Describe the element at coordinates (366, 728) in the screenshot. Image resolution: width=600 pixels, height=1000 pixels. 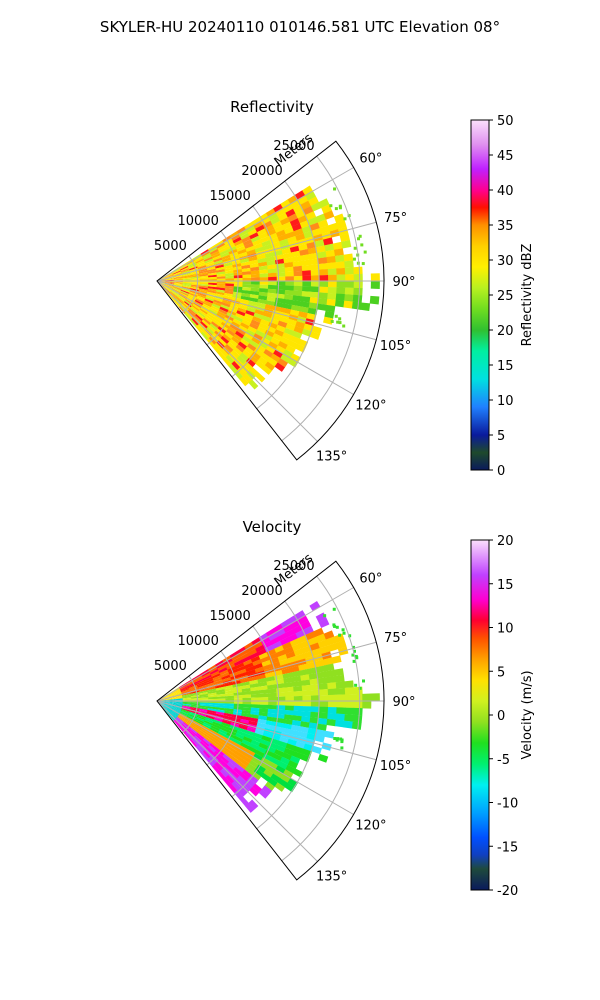
I see `velocity-azimuth-ticks: 60° 75° 90° 105° 120° 135°` at that location.